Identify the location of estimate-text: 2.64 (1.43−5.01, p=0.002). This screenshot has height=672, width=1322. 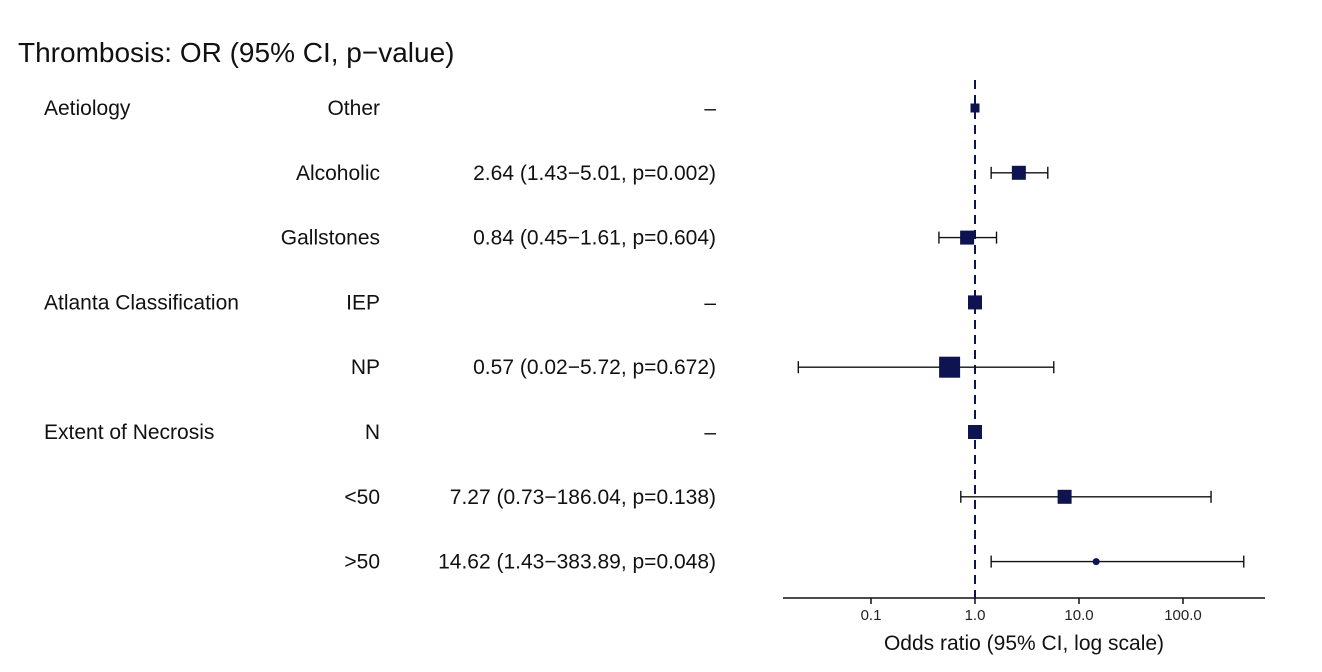
(594, 173).